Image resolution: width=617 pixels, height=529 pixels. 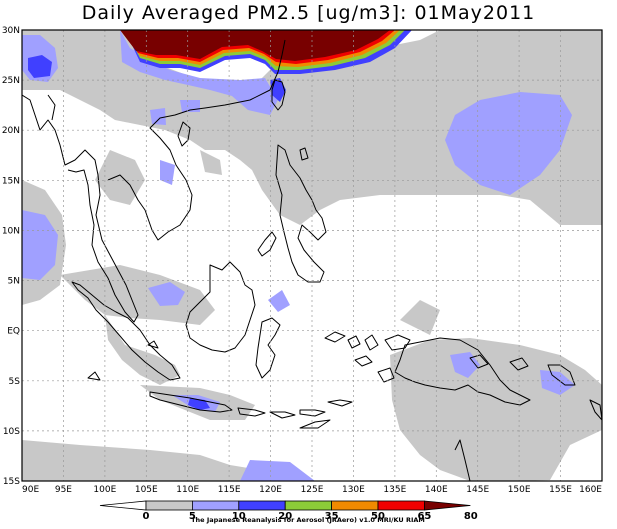 What do you see at coordinates (590, 490) in the screenshot?
I see `longitude-label: 160E` at bounding box center [590, 490].